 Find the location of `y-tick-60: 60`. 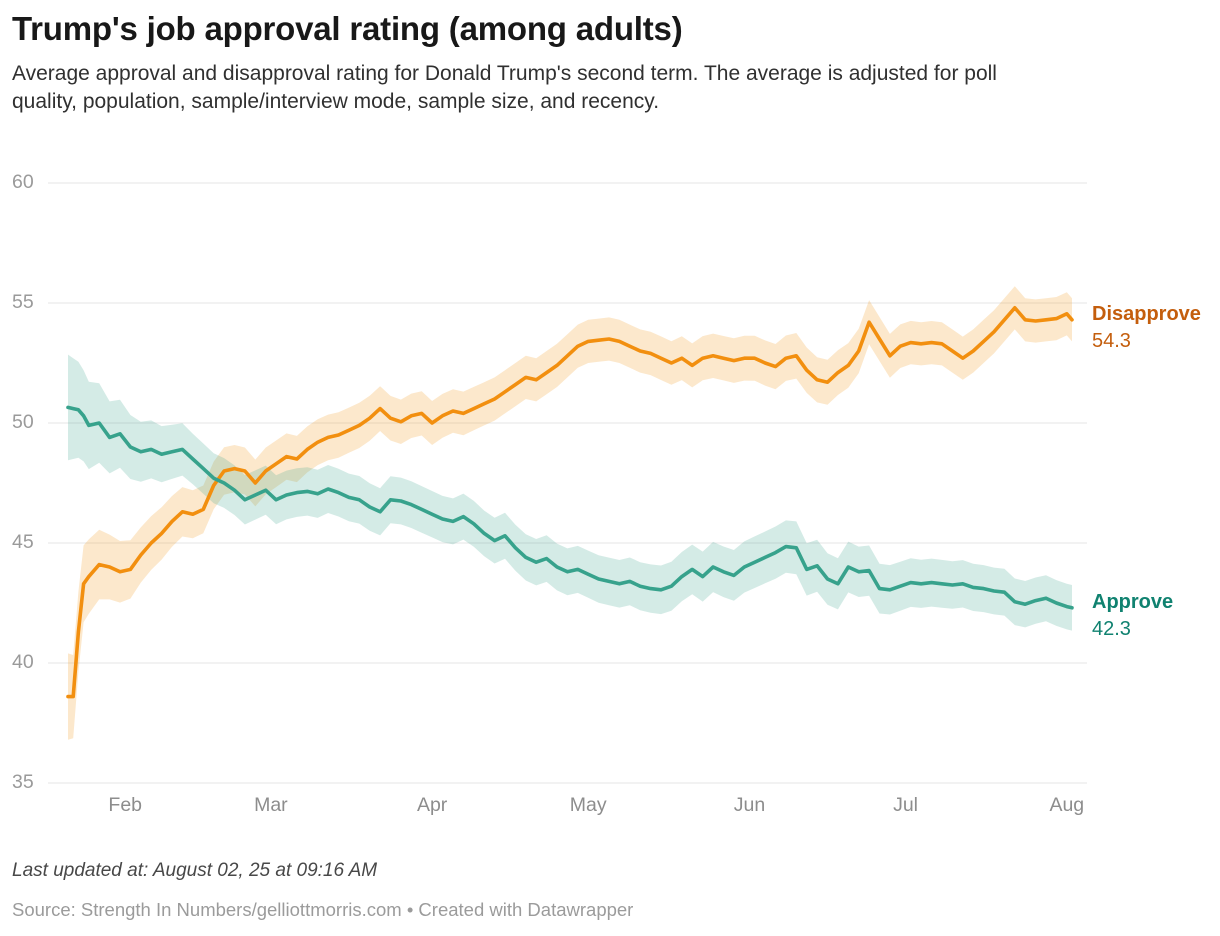

y-tick-60: 60 is located at coordinates (23, 182).